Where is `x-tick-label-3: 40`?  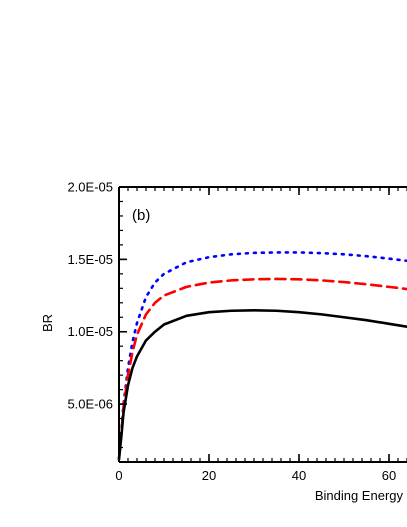 x-tick-label-3: 40 is located at coordinates (299, 475).